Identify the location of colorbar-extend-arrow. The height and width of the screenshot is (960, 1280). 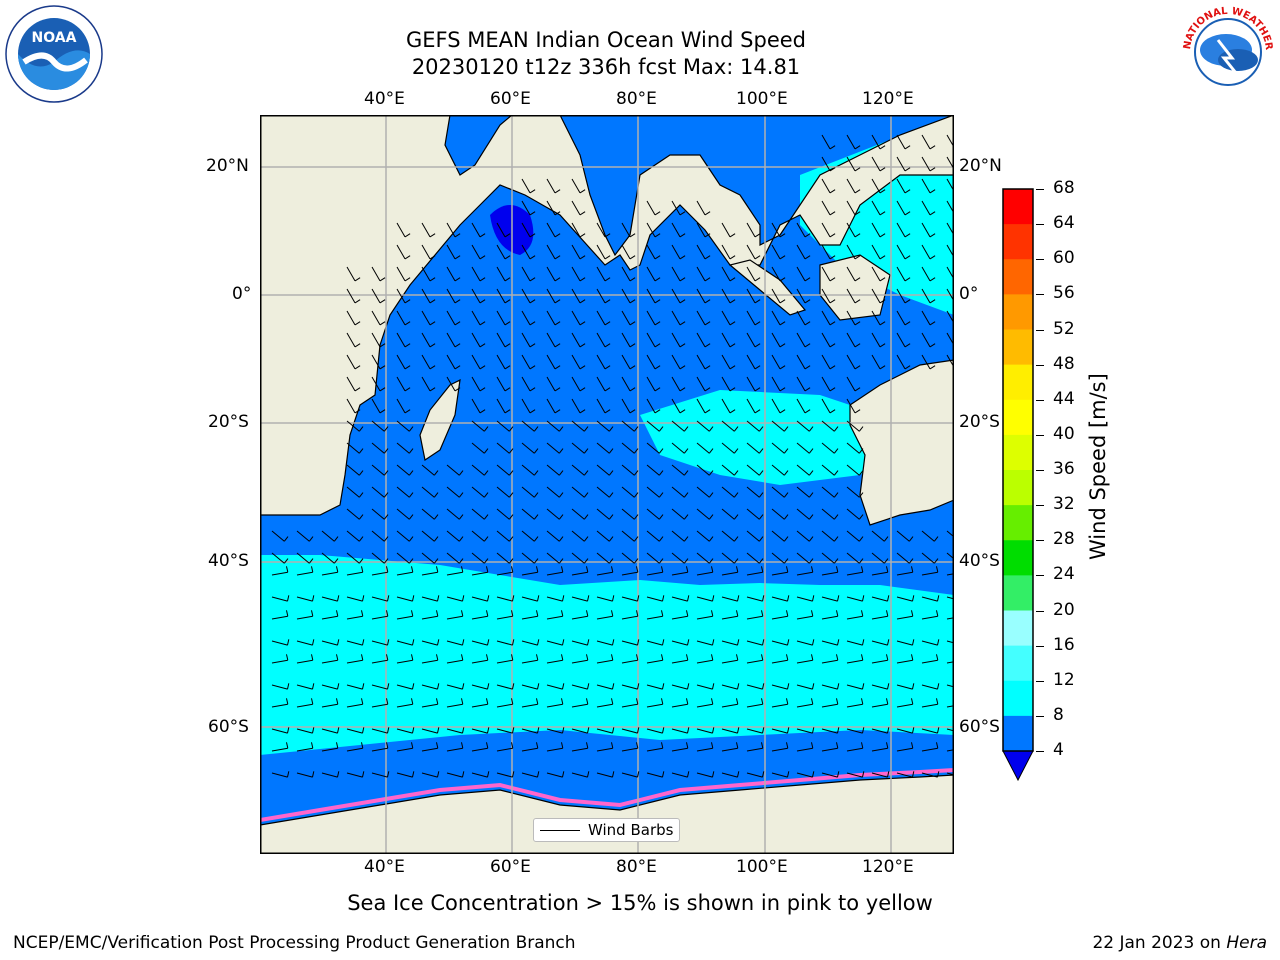
(1018, 766).